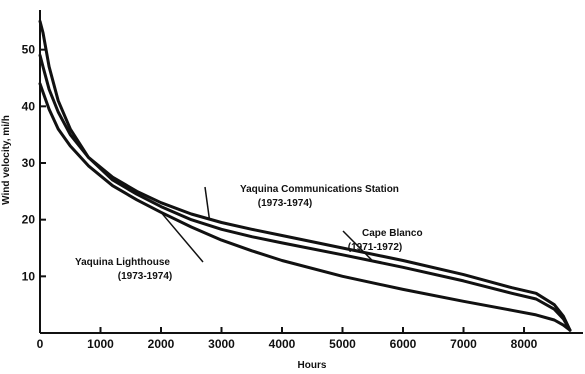  What do you see at coordinates (312, 365) in the screenshot?
I see `x-axis-label: Hours` at bounding box center [312, 365].